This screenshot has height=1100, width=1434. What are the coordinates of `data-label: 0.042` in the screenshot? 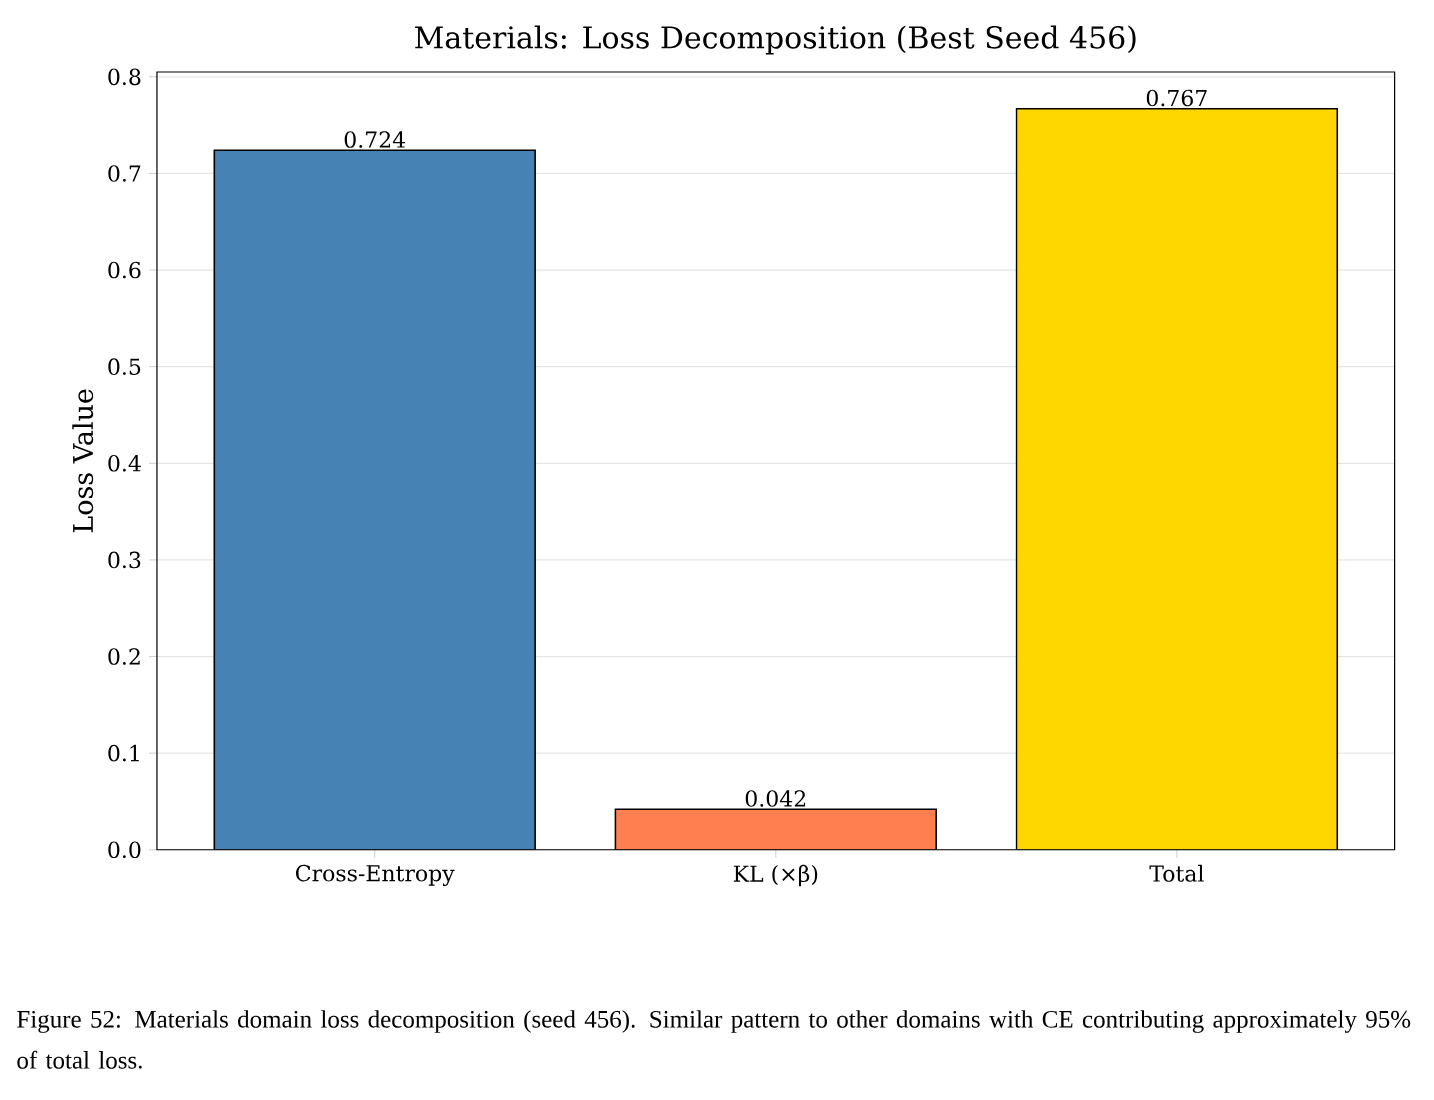 It's located at (775, 798).